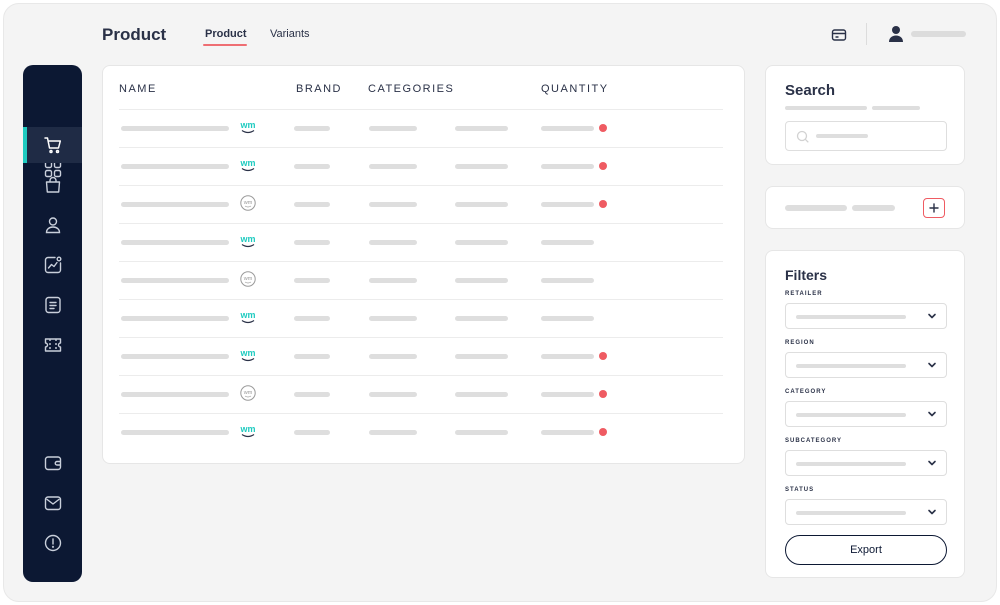 The width and height of the screenshot is (1000, 605). I want to click on active-tab-indicator, so click(225, 45).